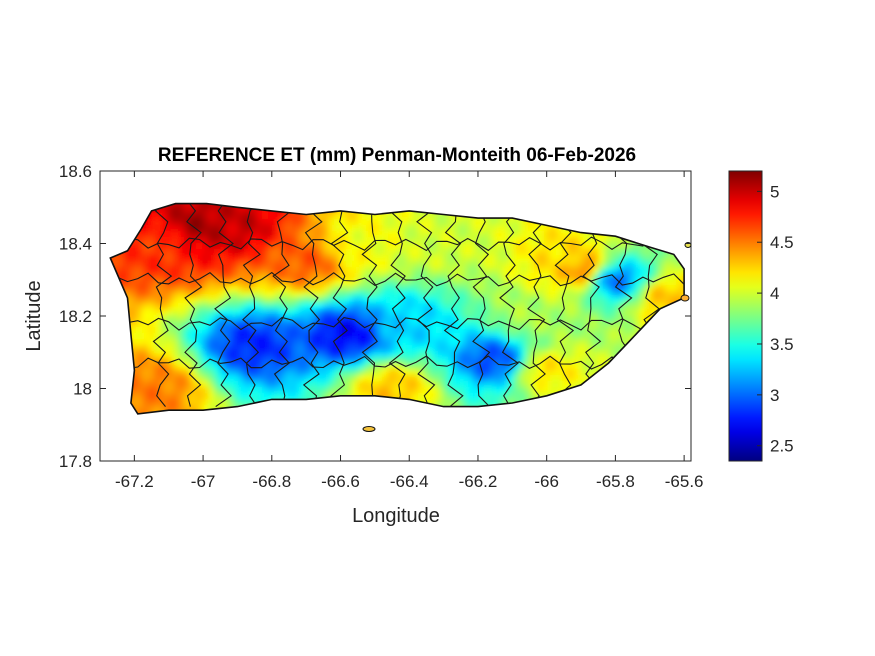  Describe the element at coordinates (75, 461) in the screenshot. I see `y-tick-label: 17.8` at that location.